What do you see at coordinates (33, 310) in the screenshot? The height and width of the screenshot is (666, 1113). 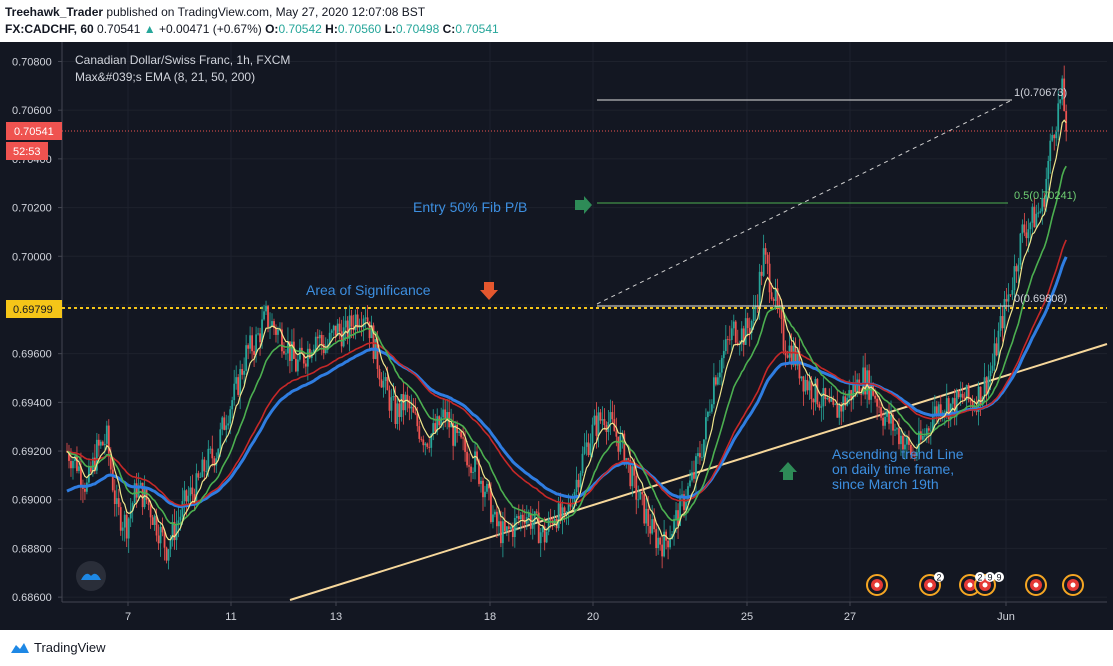 I see `level-price-value: 0.69799` at bounding box center [33, 310].